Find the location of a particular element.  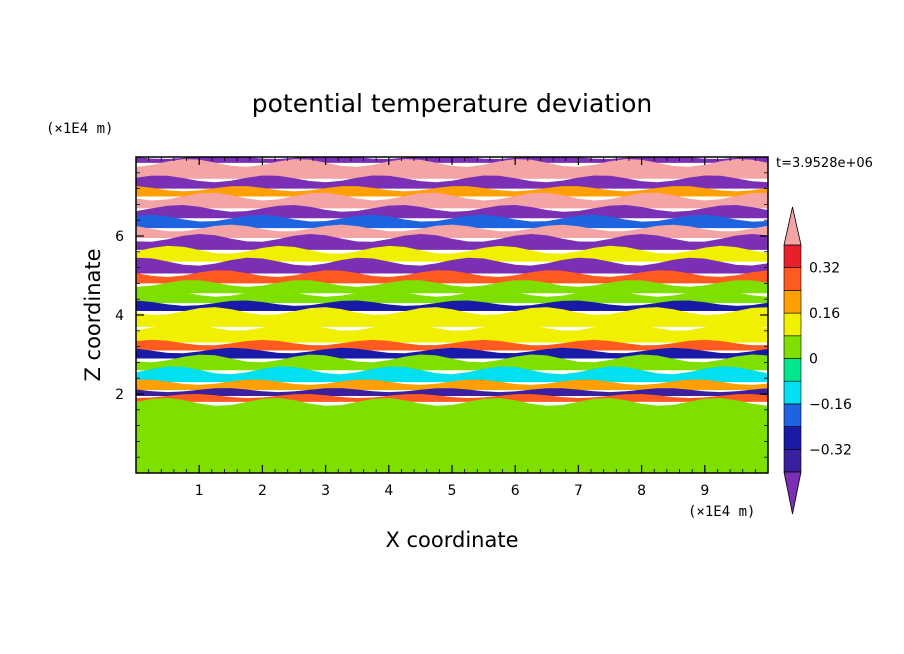

colorbar-tick-label: 0 is located at coordinates (813, 360).